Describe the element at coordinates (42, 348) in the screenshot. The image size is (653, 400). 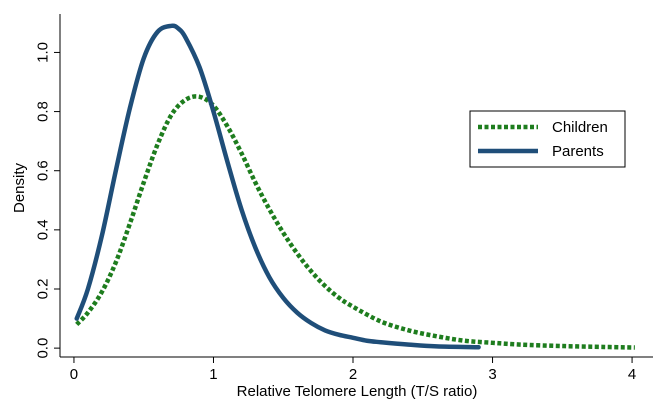
I see `y-tick-label: 0.0` at that location.